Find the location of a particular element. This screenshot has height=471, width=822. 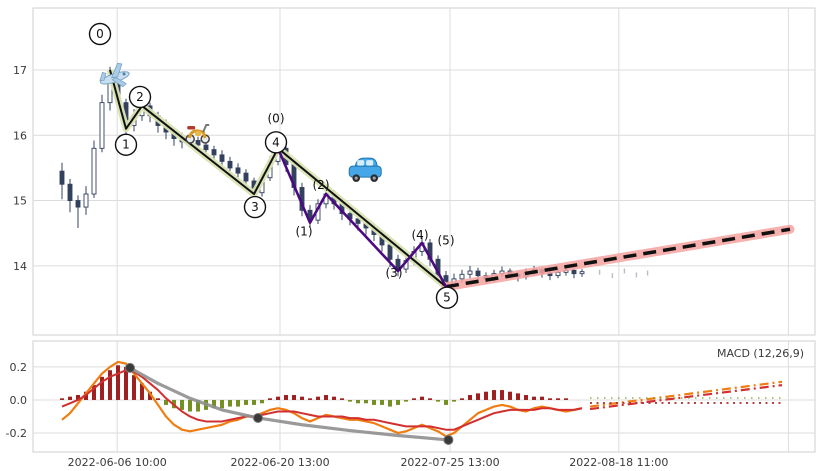

price-ytick-label: 14 is located at coordinates (20, 266).